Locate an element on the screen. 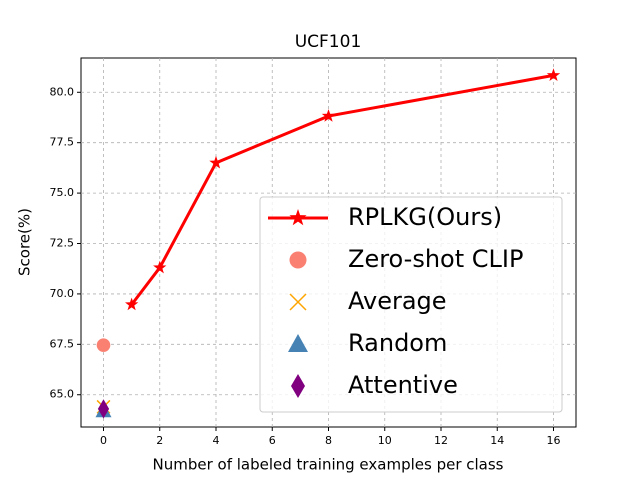 The height and width of the screenshot is (484, 640). x-tick-label: 14 is located at coordinates (497, 440).